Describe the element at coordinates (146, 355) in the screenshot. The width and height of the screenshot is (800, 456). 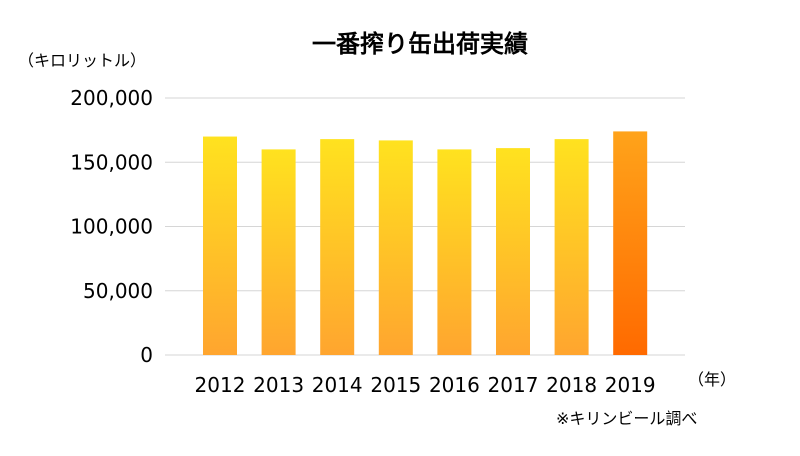
I see `y-tick-label: 0` at that location.